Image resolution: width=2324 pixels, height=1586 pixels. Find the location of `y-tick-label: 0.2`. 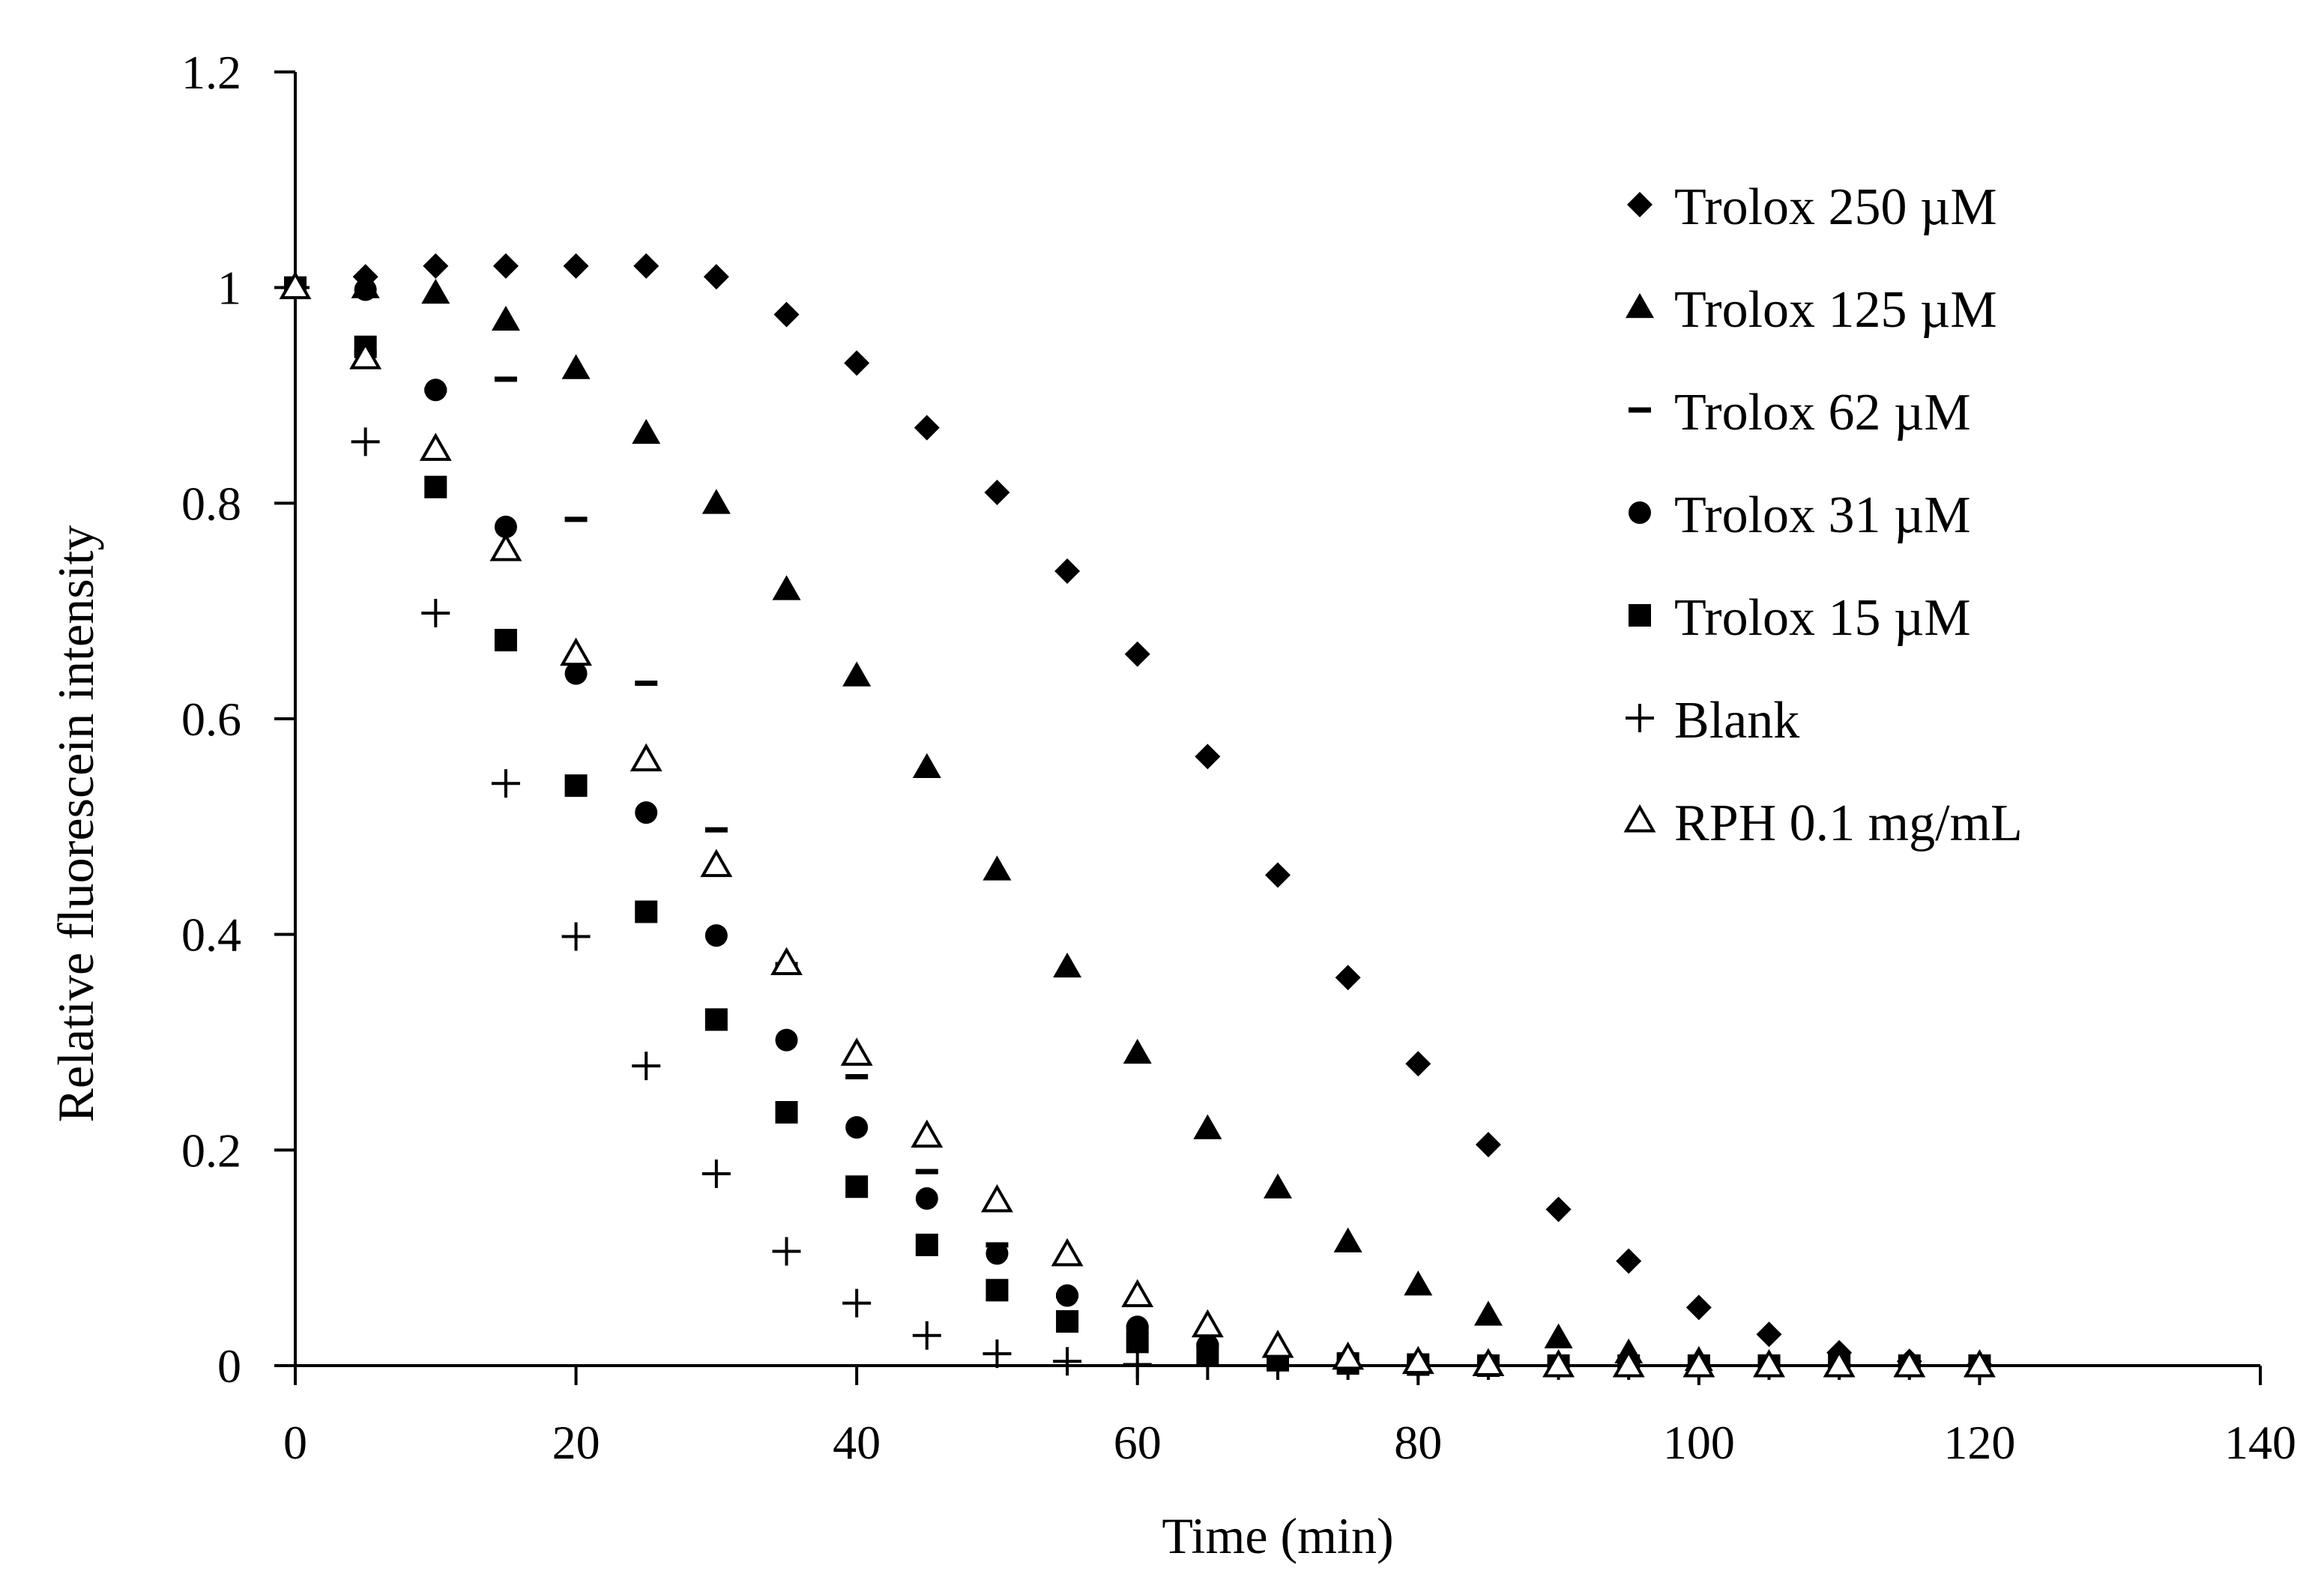

y-tick-label: 0.2 is located at coordinates (211, 1151).